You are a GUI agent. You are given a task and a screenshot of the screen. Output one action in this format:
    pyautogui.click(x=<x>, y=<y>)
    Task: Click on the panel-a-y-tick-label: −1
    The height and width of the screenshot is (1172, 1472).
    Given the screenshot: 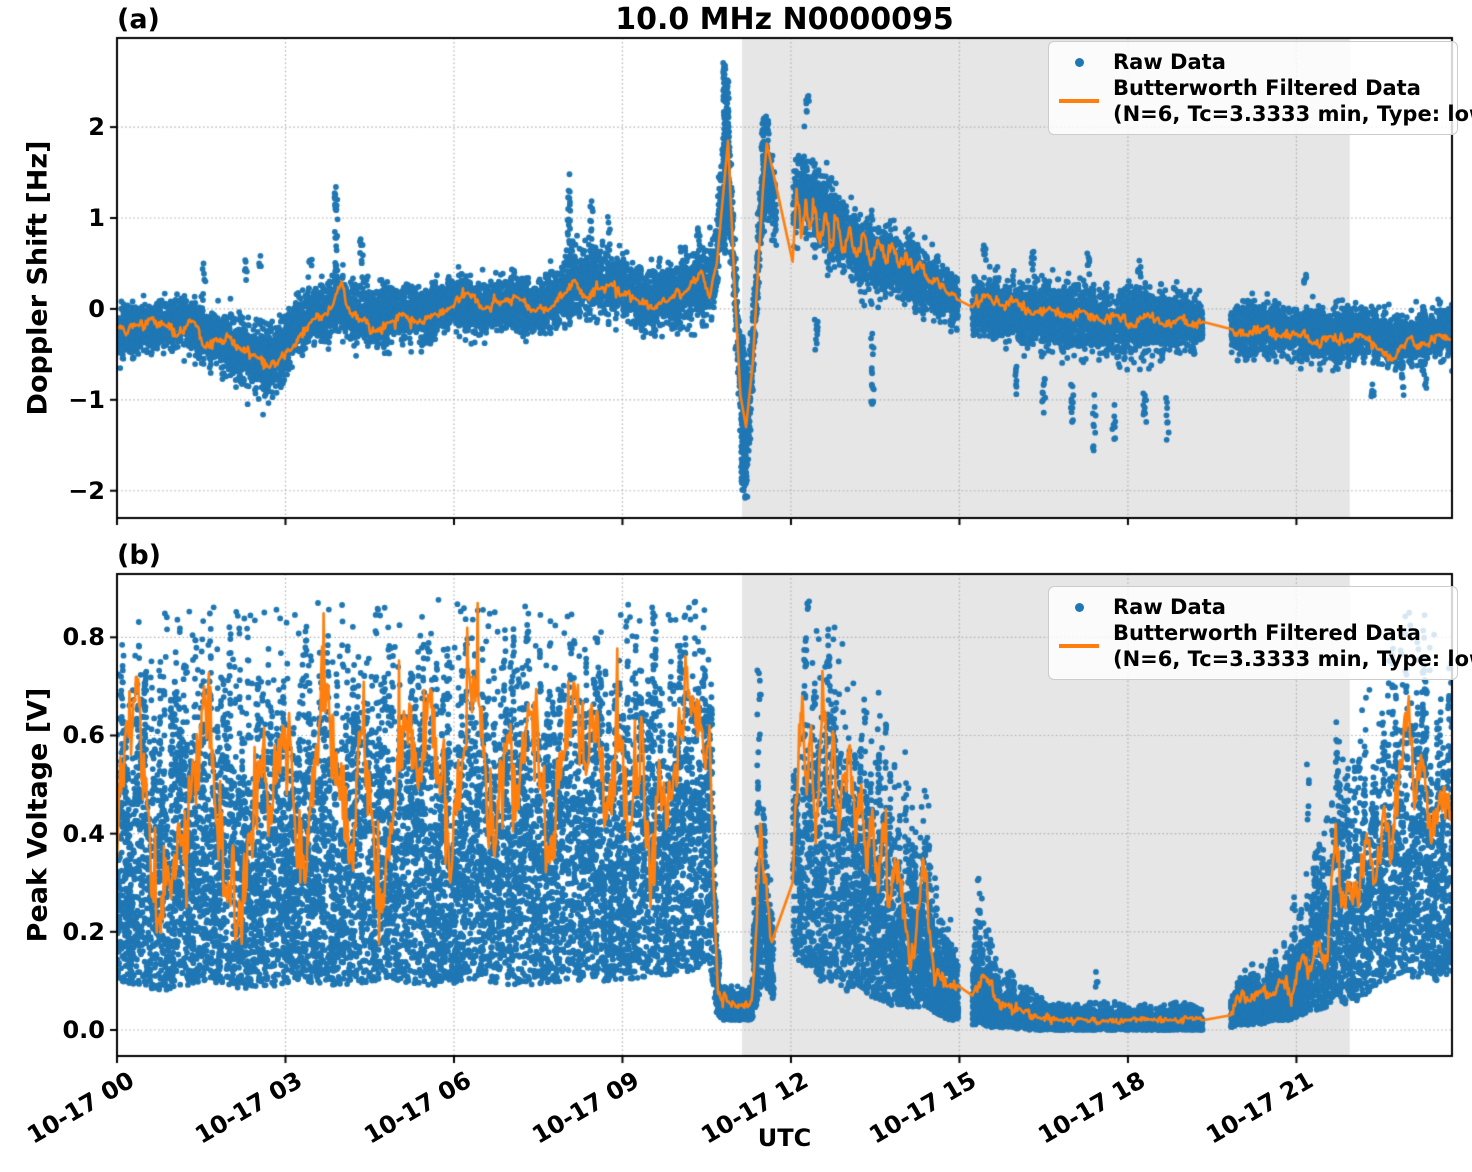 What is the action you would take?
    pyautogui.click(x=86, y=399)
    